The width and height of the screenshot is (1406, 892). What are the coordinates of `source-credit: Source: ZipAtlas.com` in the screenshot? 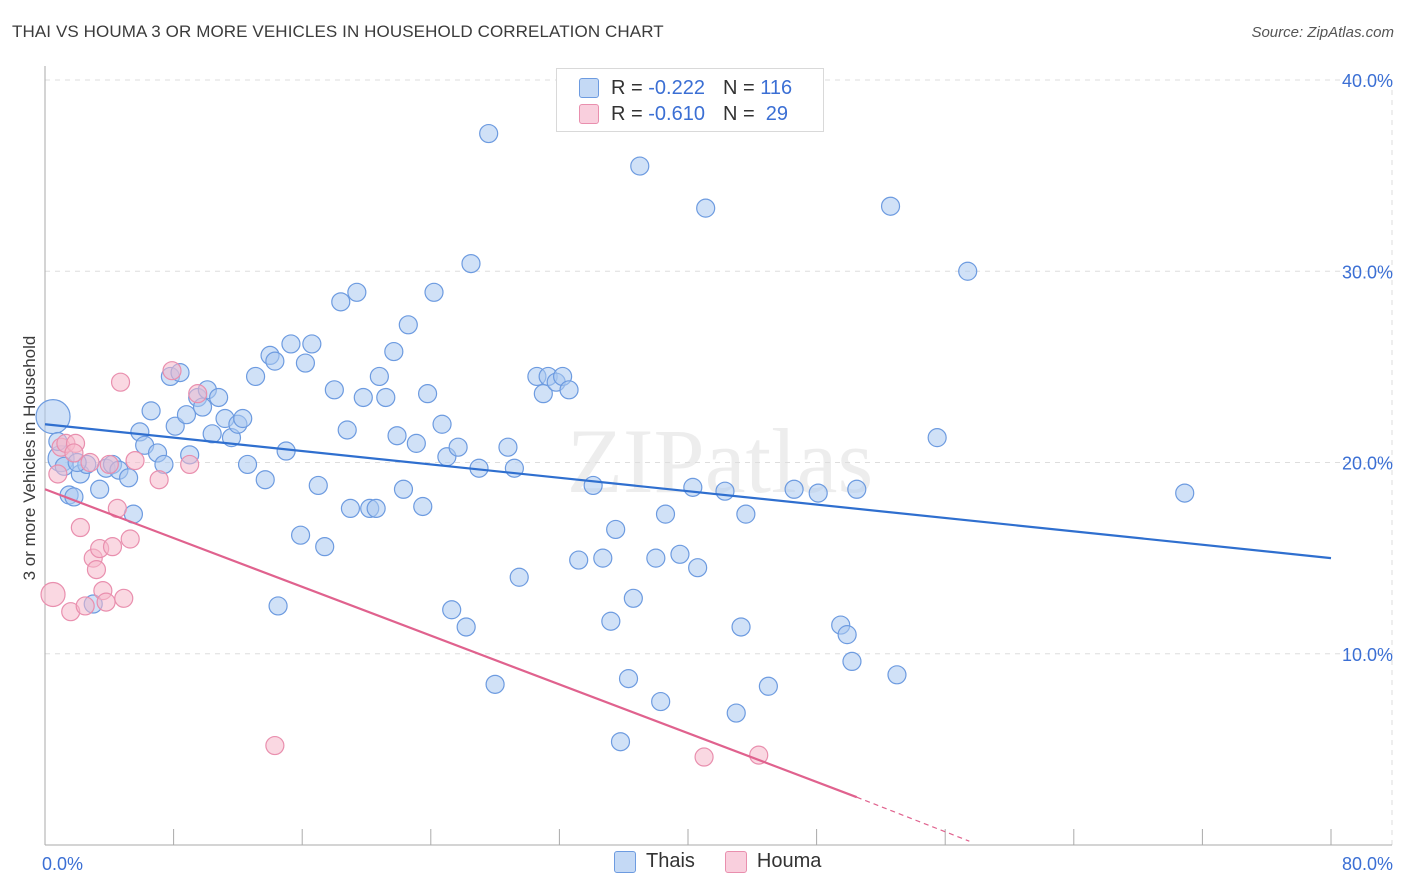 It's located at (1322, 32).